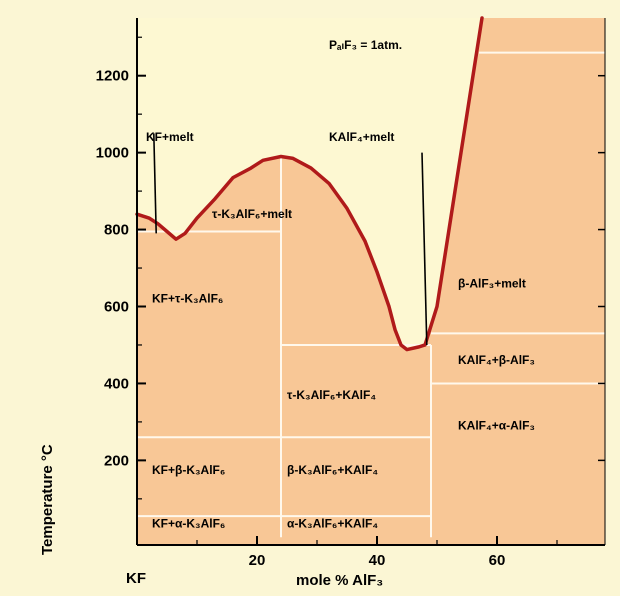  Describe the element at coordinates (116, 383) in the screenshot. I see `y-tick-label: 400` at that location.